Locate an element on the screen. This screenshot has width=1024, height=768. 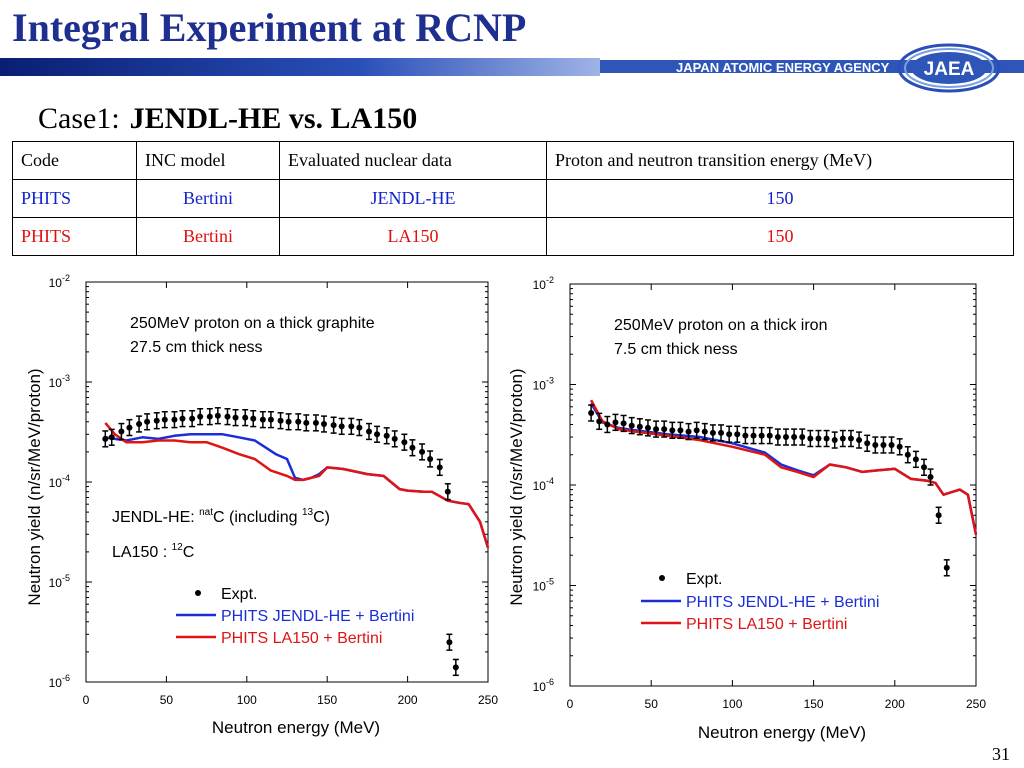
table-header-cell: Evaluated nuclear data is located at coordinates (413, 160).